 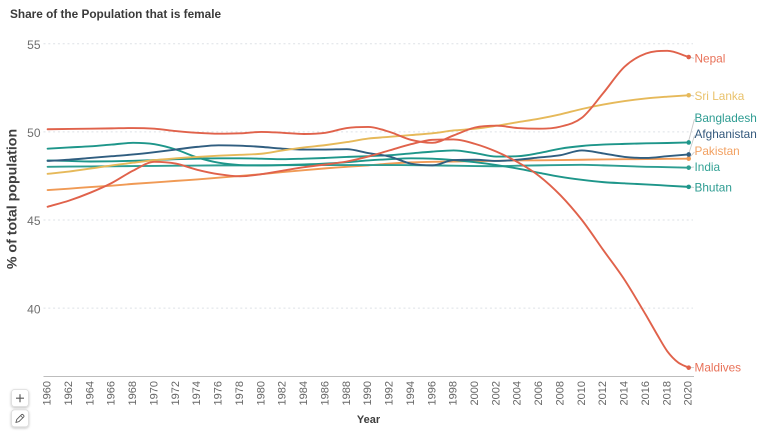 What do you see at coordinates (34, 309) in the screenshot?
I see `svg-text: 40` at bounding box center [34, 309].